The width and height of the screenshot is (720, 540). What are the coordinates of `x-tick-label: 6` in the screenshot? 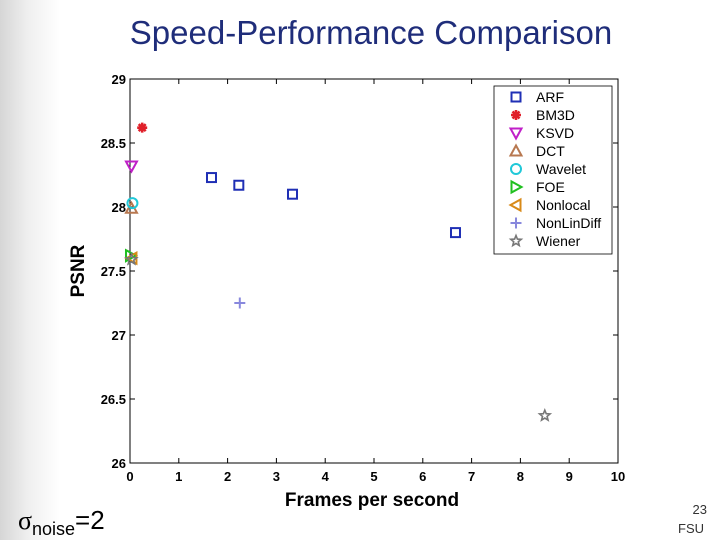 It's located at (422, 476).